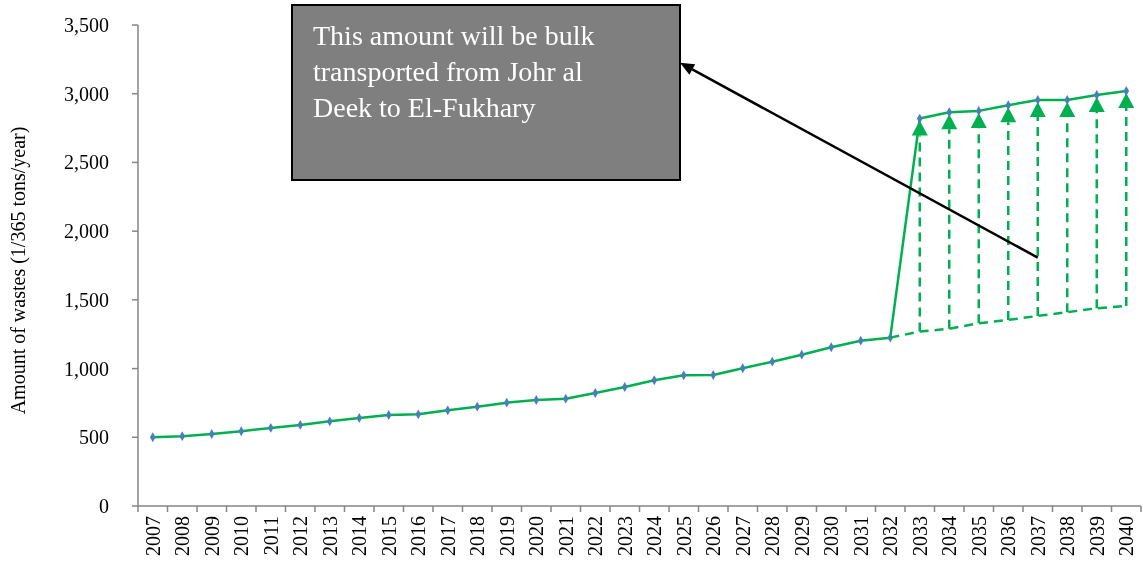 Image resolution: width=1143 pixels, height=585 pixels. What do you see at coordinates (713, 536) in the screenshot?
I see `x-tick-label: 2026` at bounding box center [713, 536].